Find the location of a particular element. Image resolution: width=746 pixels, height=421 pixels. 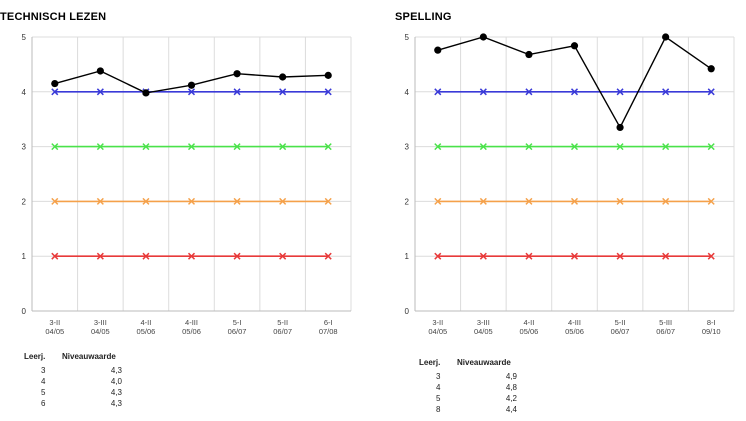

x-tick-label: 06/07 is located at coordinates (237, 331).